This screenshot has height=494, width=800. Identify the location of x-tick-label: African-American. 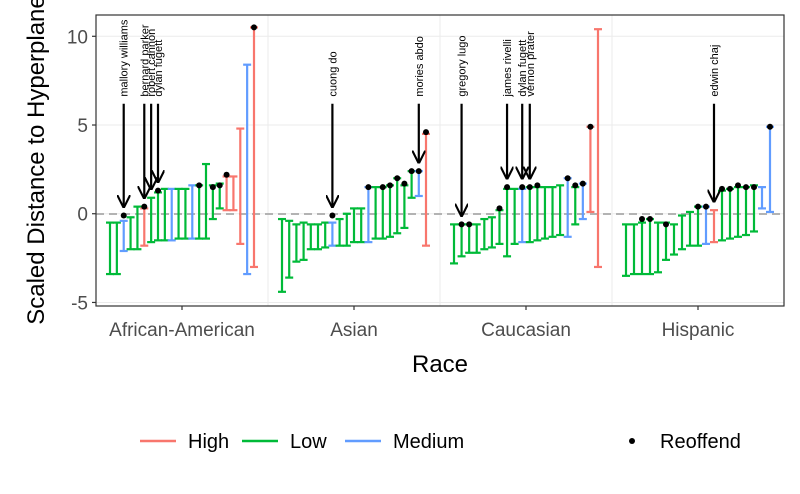
(182, 330).